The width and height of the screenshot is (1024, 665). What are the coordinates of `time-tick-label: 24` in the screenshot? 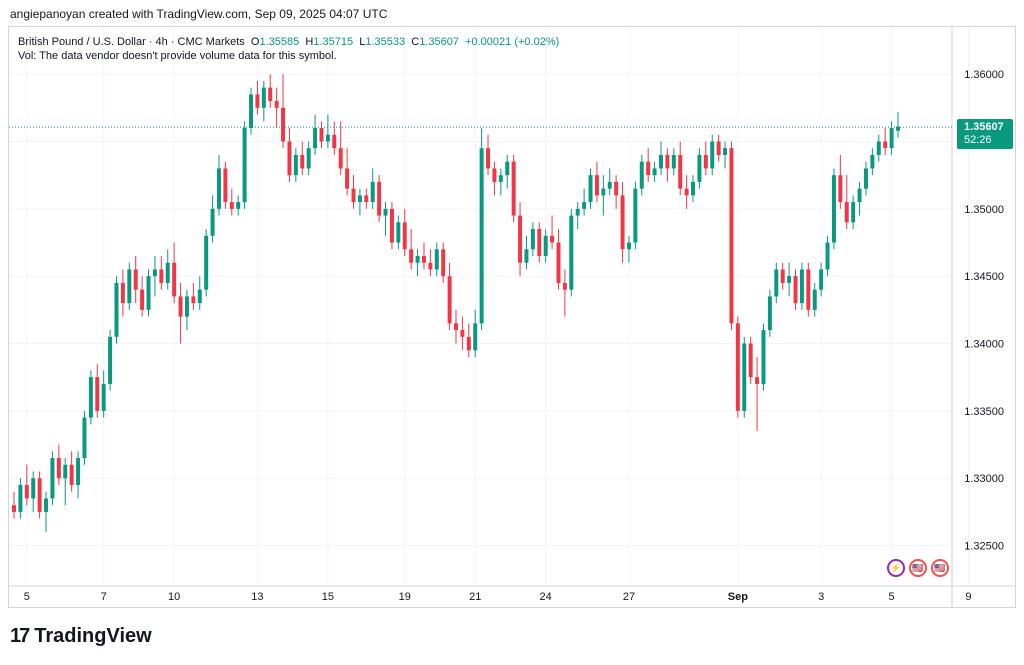 It's located at (546, 597).